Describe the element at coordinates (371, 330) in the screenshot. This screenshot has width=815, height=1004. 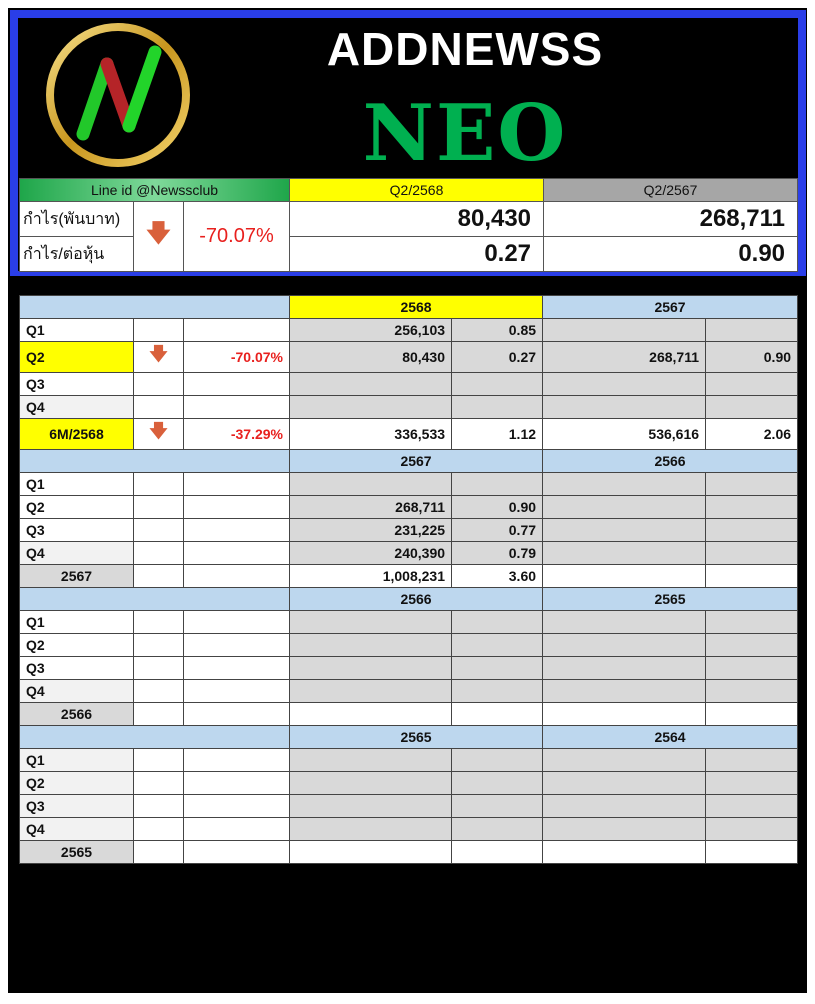
I see `profit-a: 256,103` at that location.